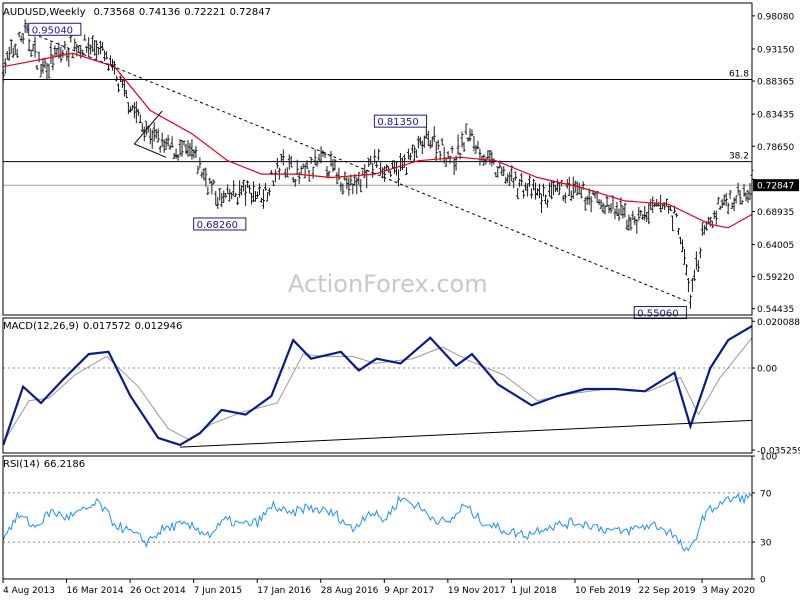  Describe the element at coordinates (766, 544) in the screenshot. I see `rsi-axis-label: 30` at that location.